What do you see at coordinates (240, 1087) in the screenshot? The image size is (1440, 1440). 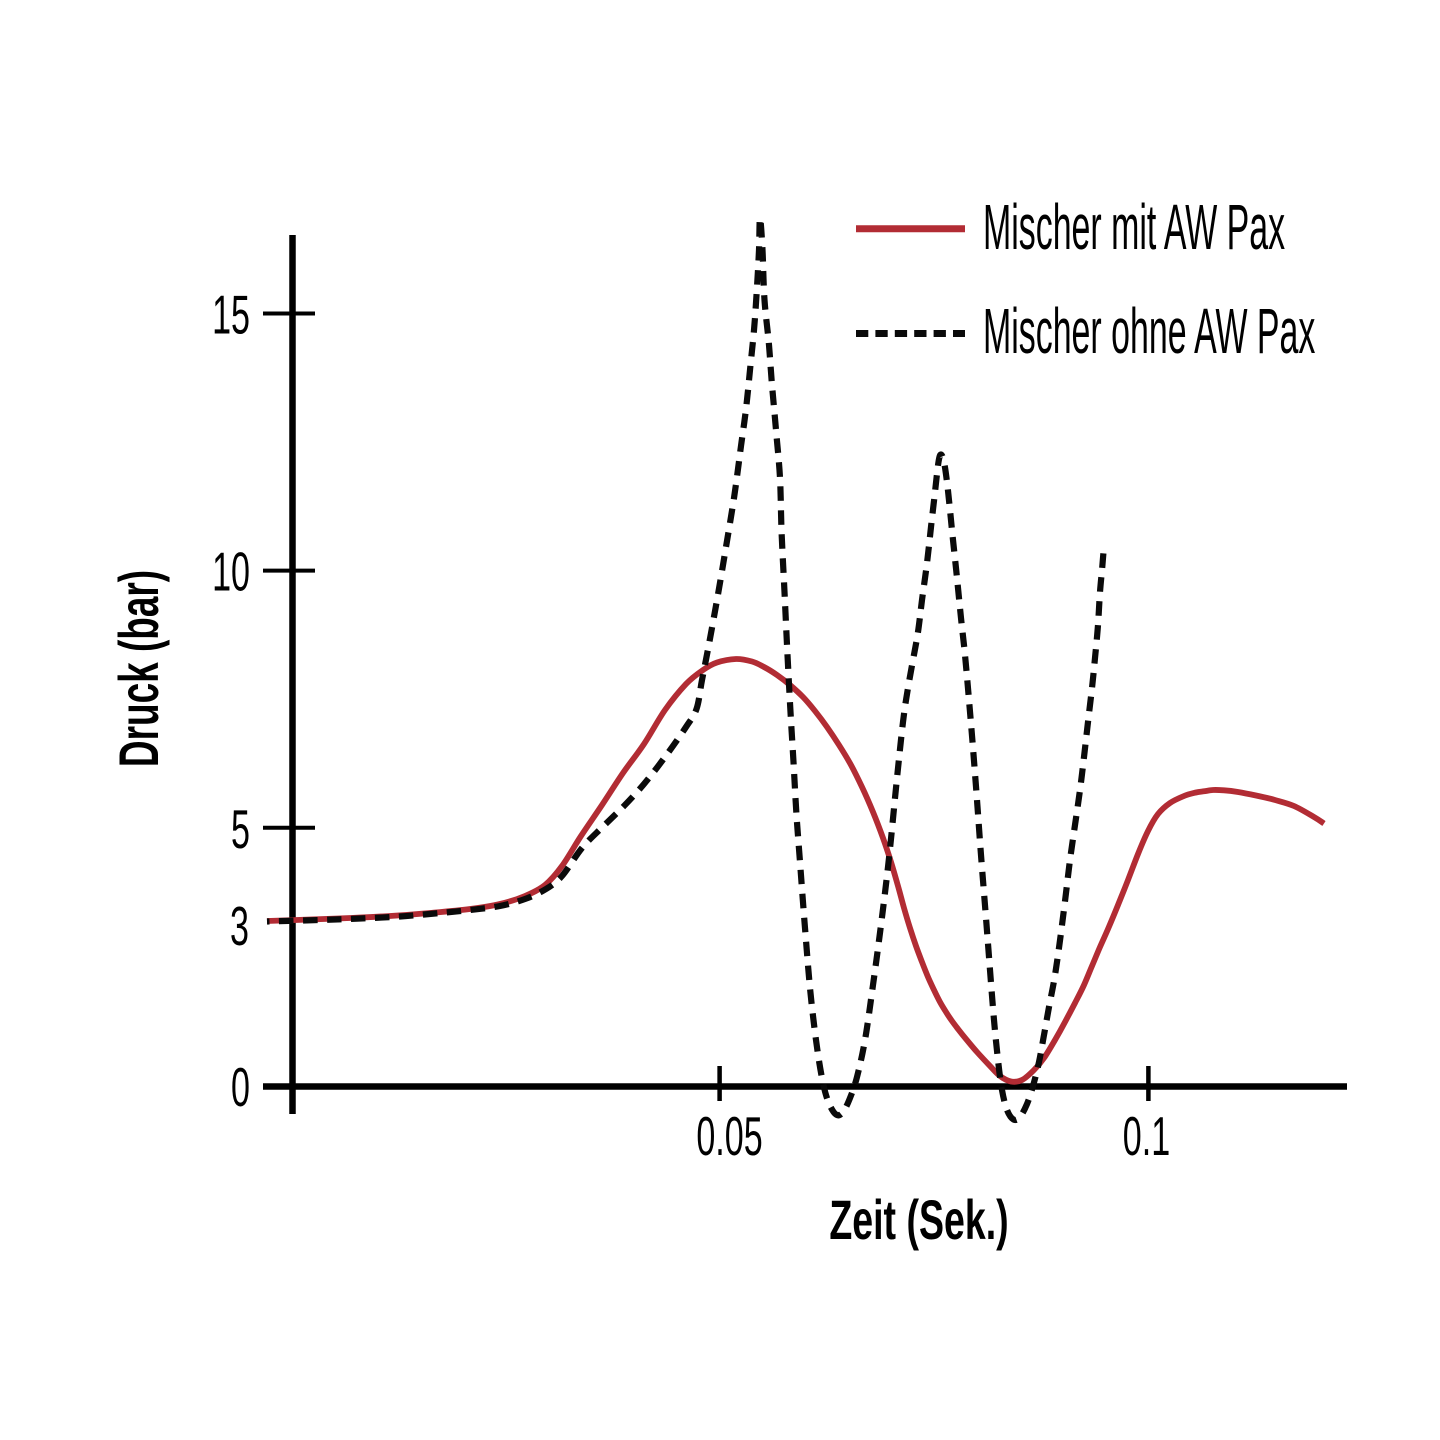 I see `svg-text: 0` at bounding box center [240, 1087].